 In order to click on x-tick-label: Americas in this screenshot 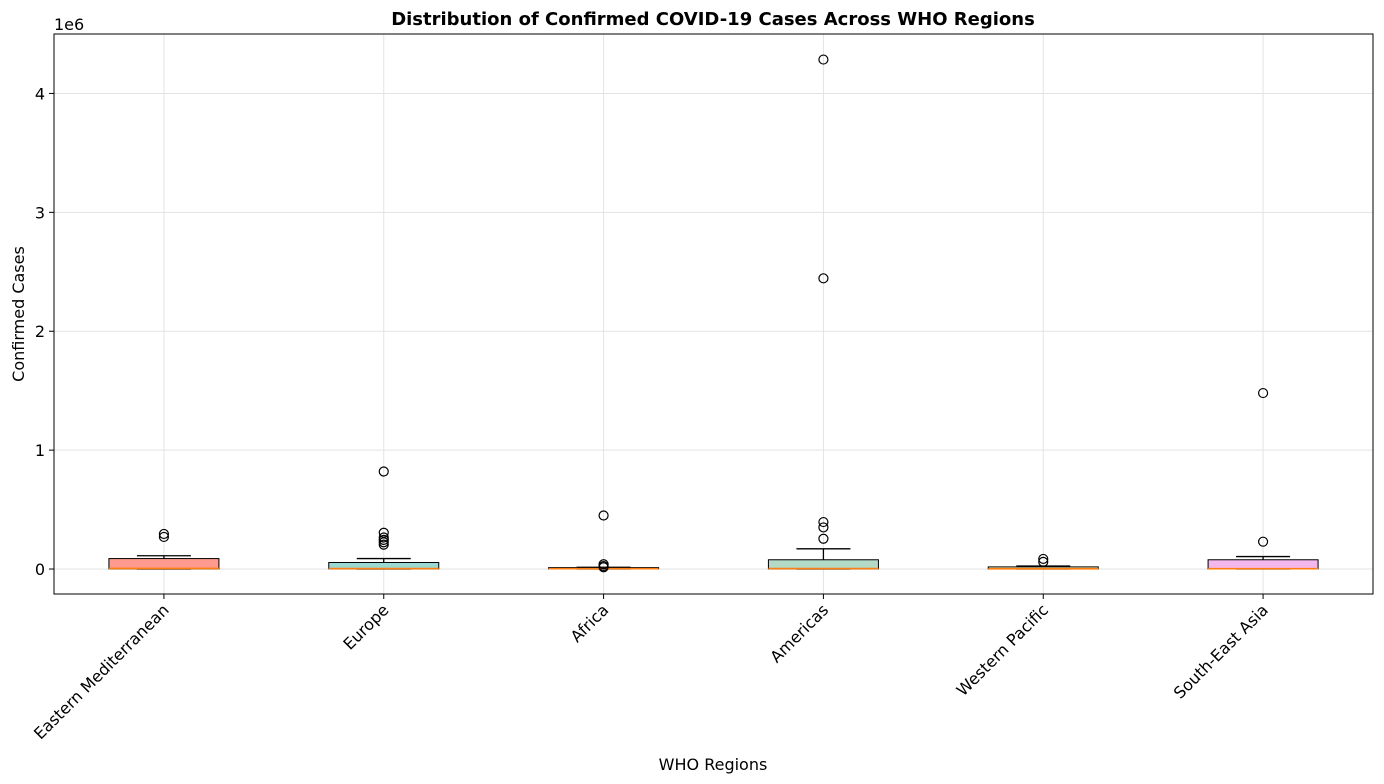, I will do `click(799, 633)`.